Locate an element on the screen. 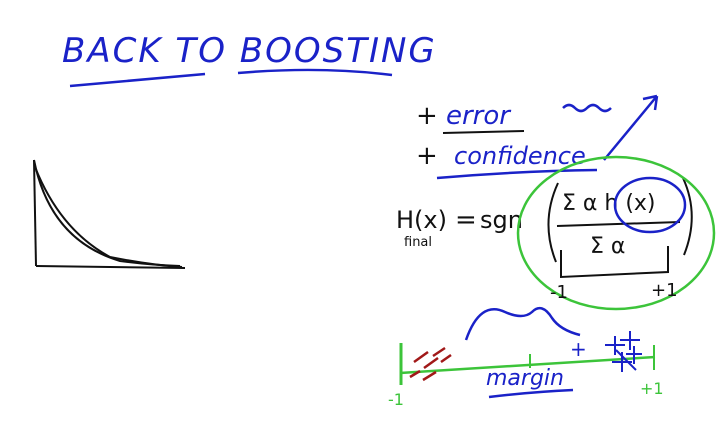 The width and height of the screenshot is (725, 425). fraction-bar is located at coordinates (618, 224).